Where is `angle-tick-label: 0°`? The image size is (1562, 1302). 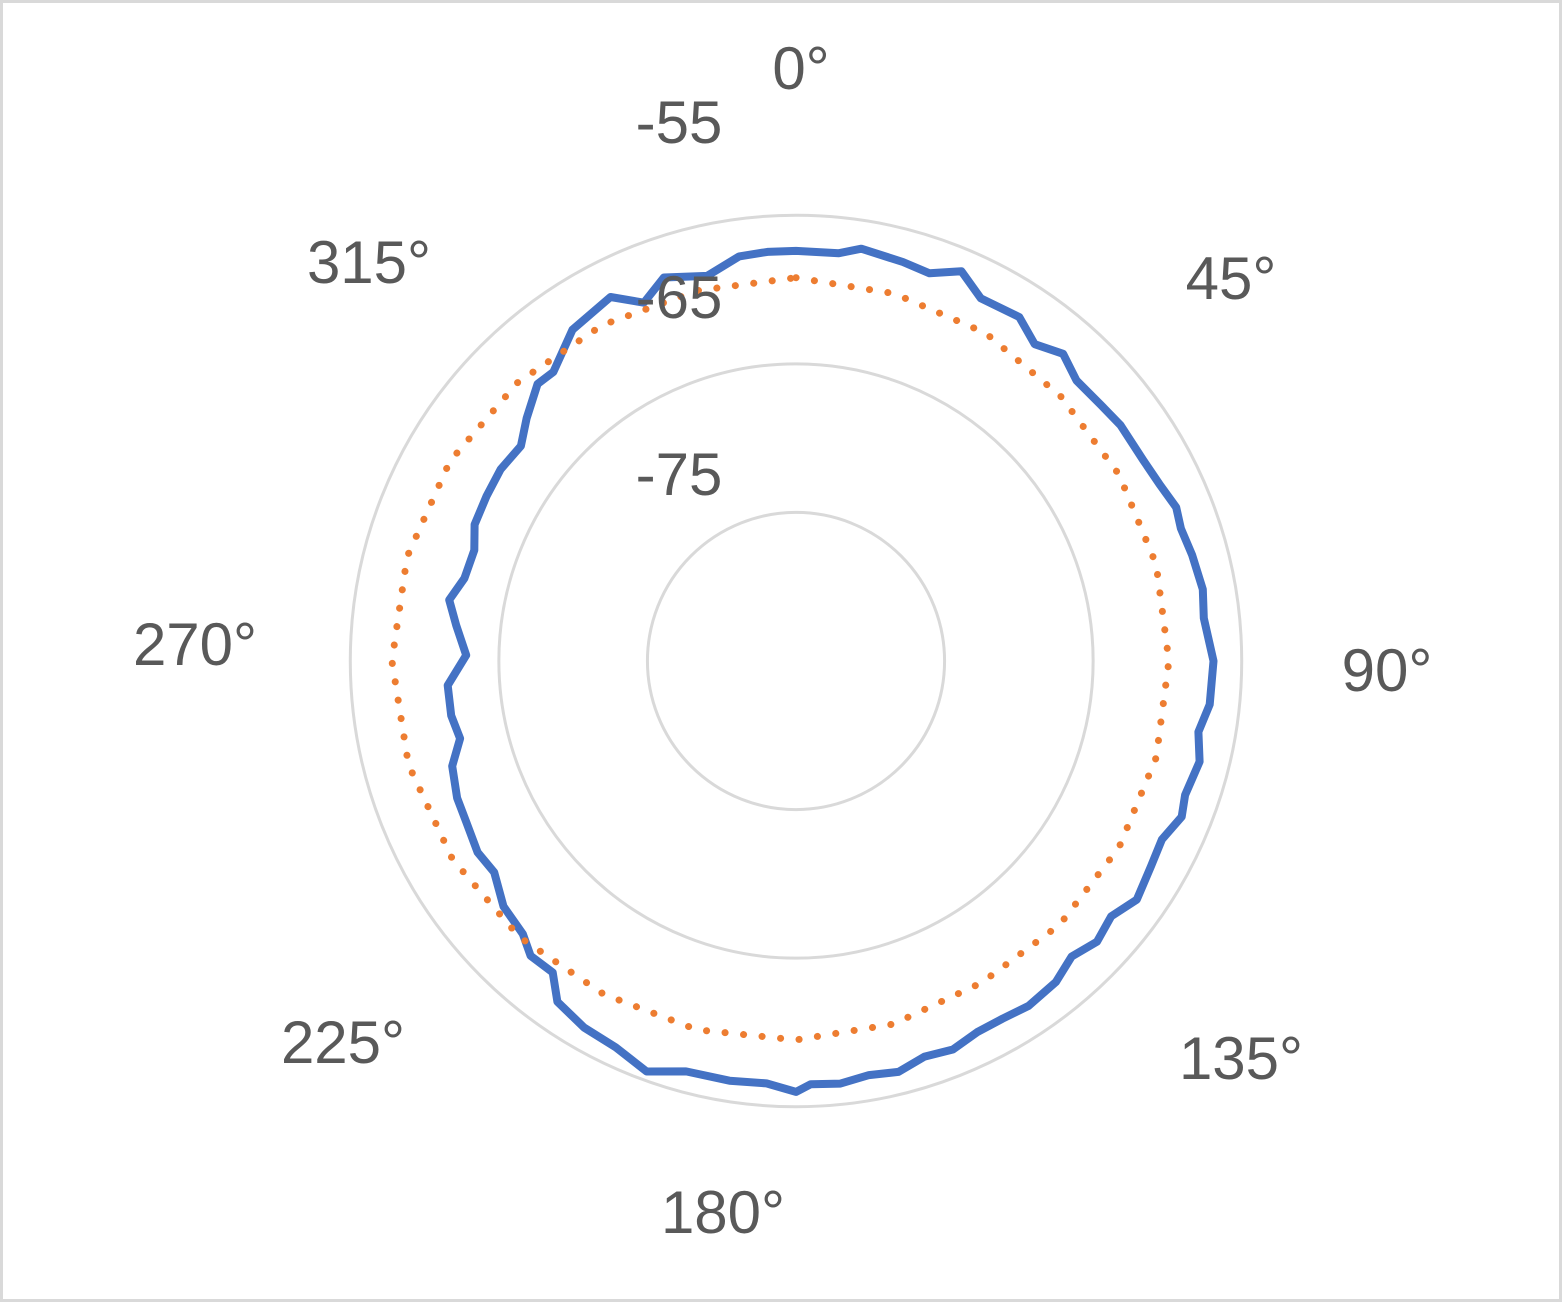 angle-tick-label: 0° is located at coordinates (800, 68).